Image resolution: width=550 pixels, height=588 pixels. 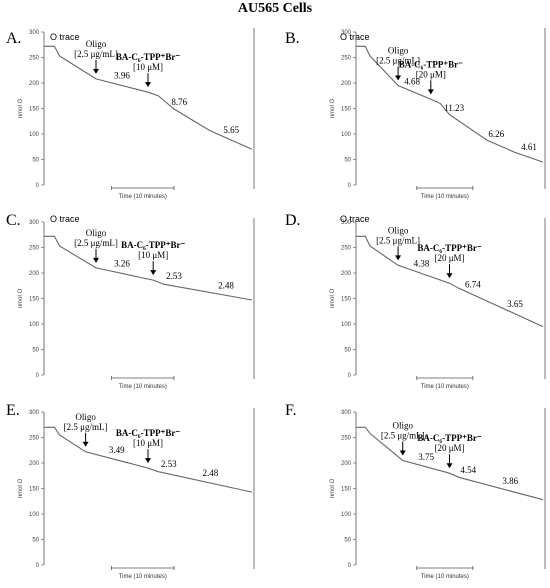 I want to click on panel-letter: A., so click(x=14, y=38).